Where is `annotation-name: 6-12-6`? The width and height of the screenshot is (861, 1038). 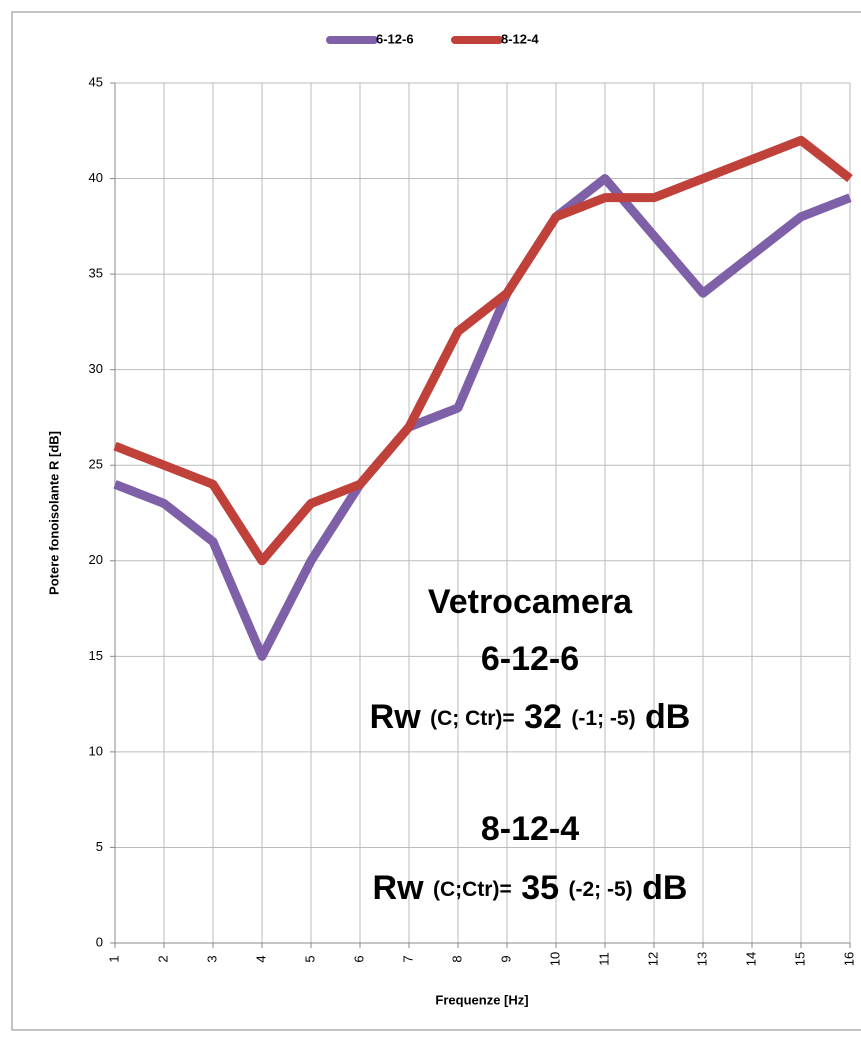
annotation-name: 6-12-6 is located at coordinates (530, 659).